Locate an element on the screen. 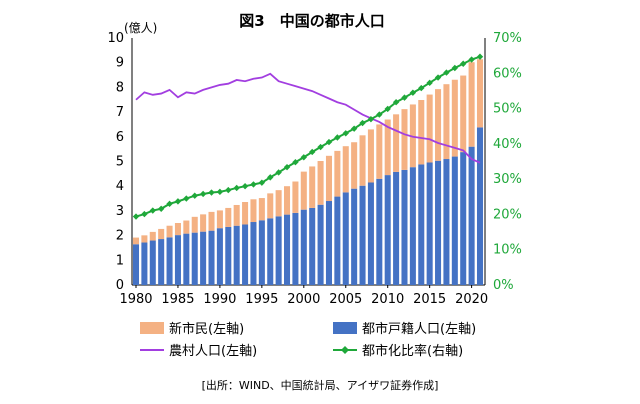 Image resolution: width=640 pixels, height=404 pixels. right-tick-label: 60% is located at coordinates (507, 73).